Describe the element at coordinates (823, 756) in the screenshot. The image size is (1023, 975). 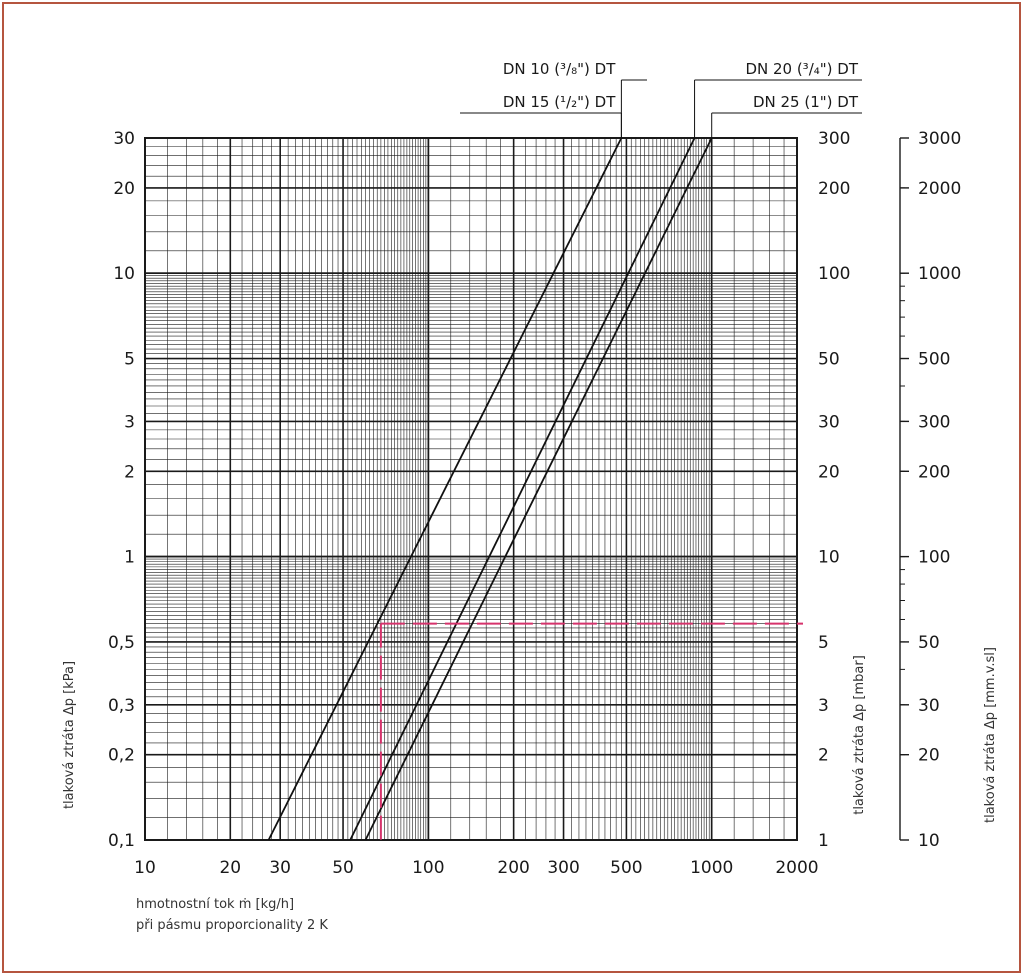
I see `y-tick-label-mbar: 2` at that location.